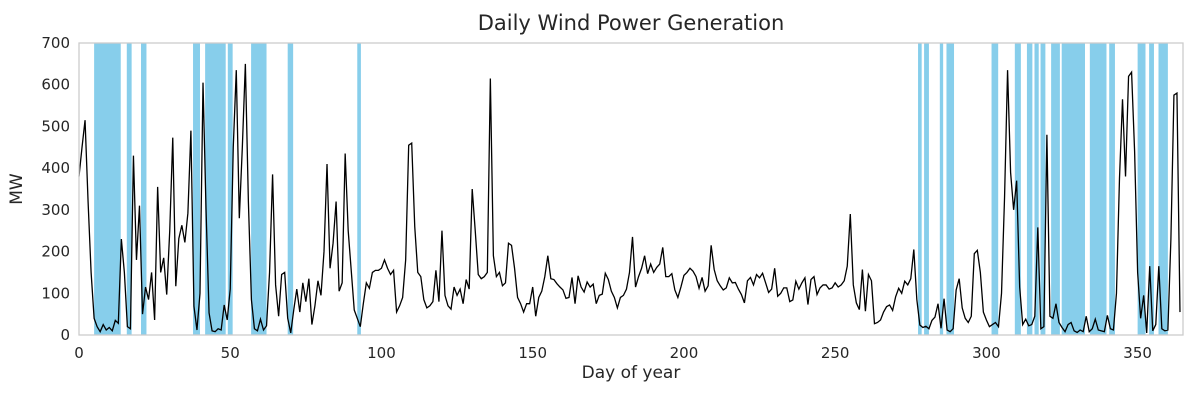 Image resolution: width=1200 pixels, height=400 pixels. What do you see at coordinates (55, 85) in the screenshot?
I see `y-tick-label: 600` at bounding box center [55, 85].